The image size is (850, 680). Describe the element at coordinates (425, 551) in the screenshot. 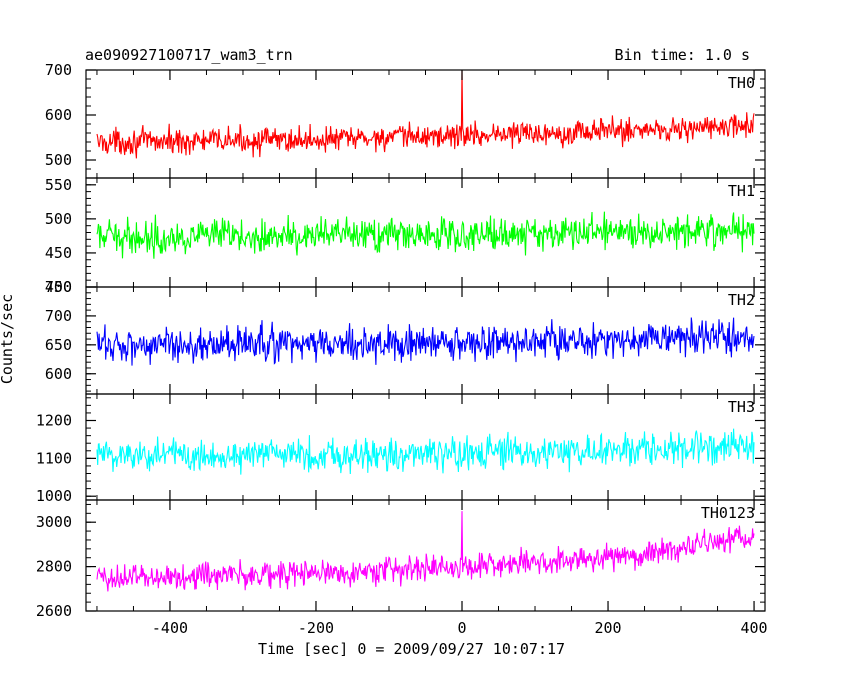

I see `series-line-th0123` at that location.